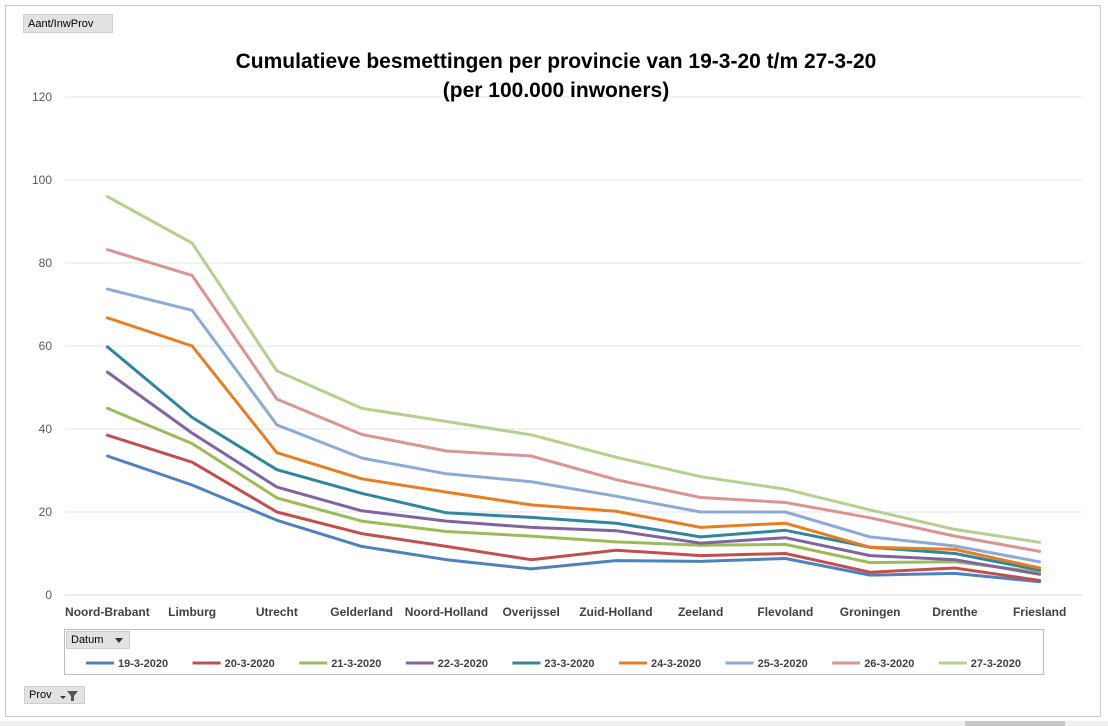 The width and height of the screenshot is (1108, 726). I want to click on y-tick-label: 40, so click(46, 429).